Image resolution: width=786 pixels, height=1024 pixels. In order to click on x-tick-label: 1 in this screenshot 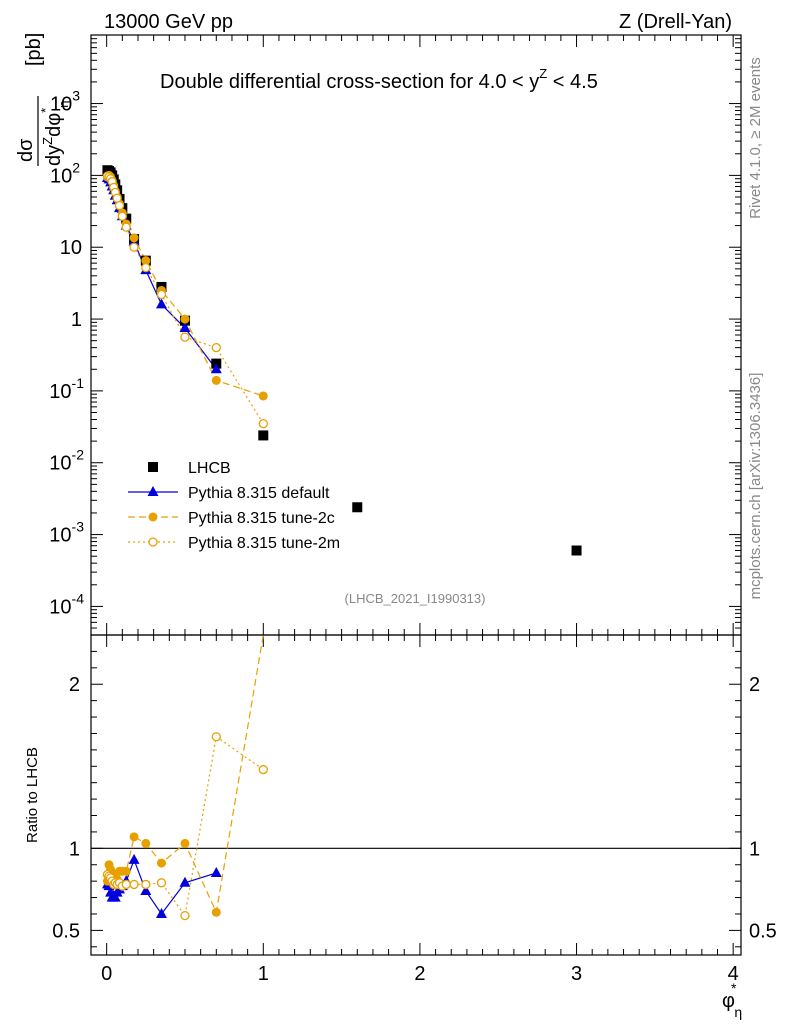, I will do `click(263, 974)`.